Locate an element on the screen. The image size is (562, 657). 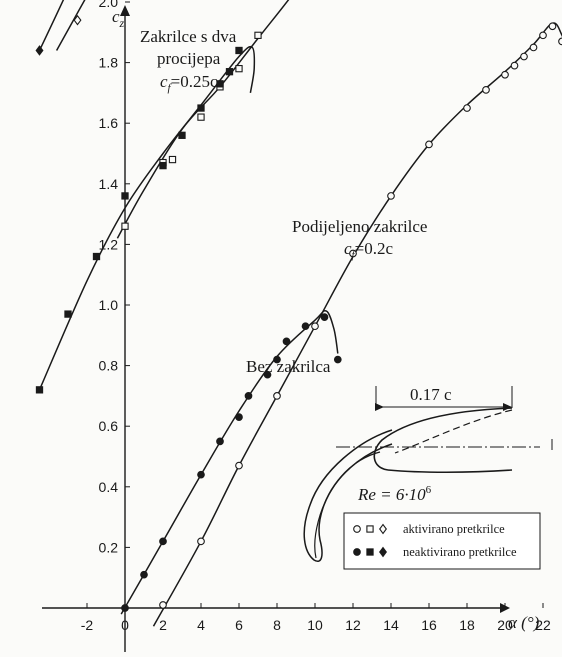
no-flap-label: Bez zakrilca is located at coordinates (288, 366).